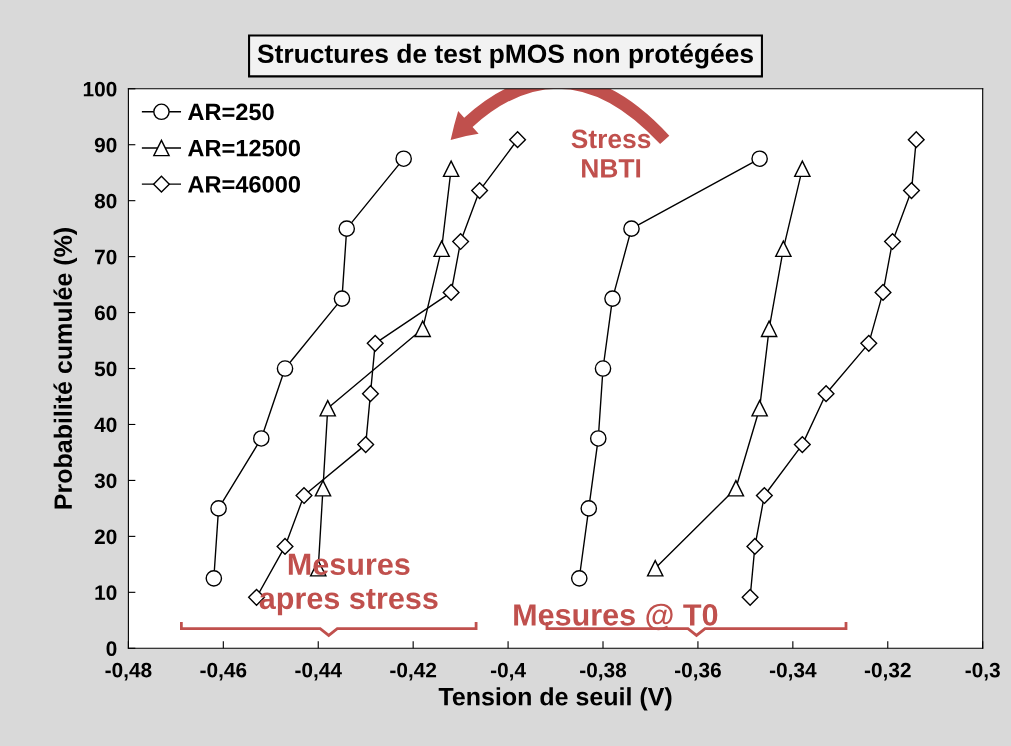 This screenshot has height=746, width=1011. What do you see at coordinates (105, 201) in the screenshot?
I see `y-tick-label: 80` at bounding box center [105, 201].